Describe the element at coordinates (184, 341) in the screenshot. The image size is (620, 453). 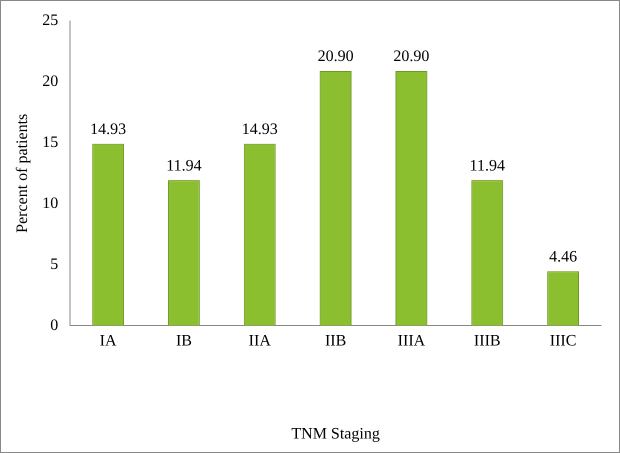
I see `x-tick-label: IB` at that location.